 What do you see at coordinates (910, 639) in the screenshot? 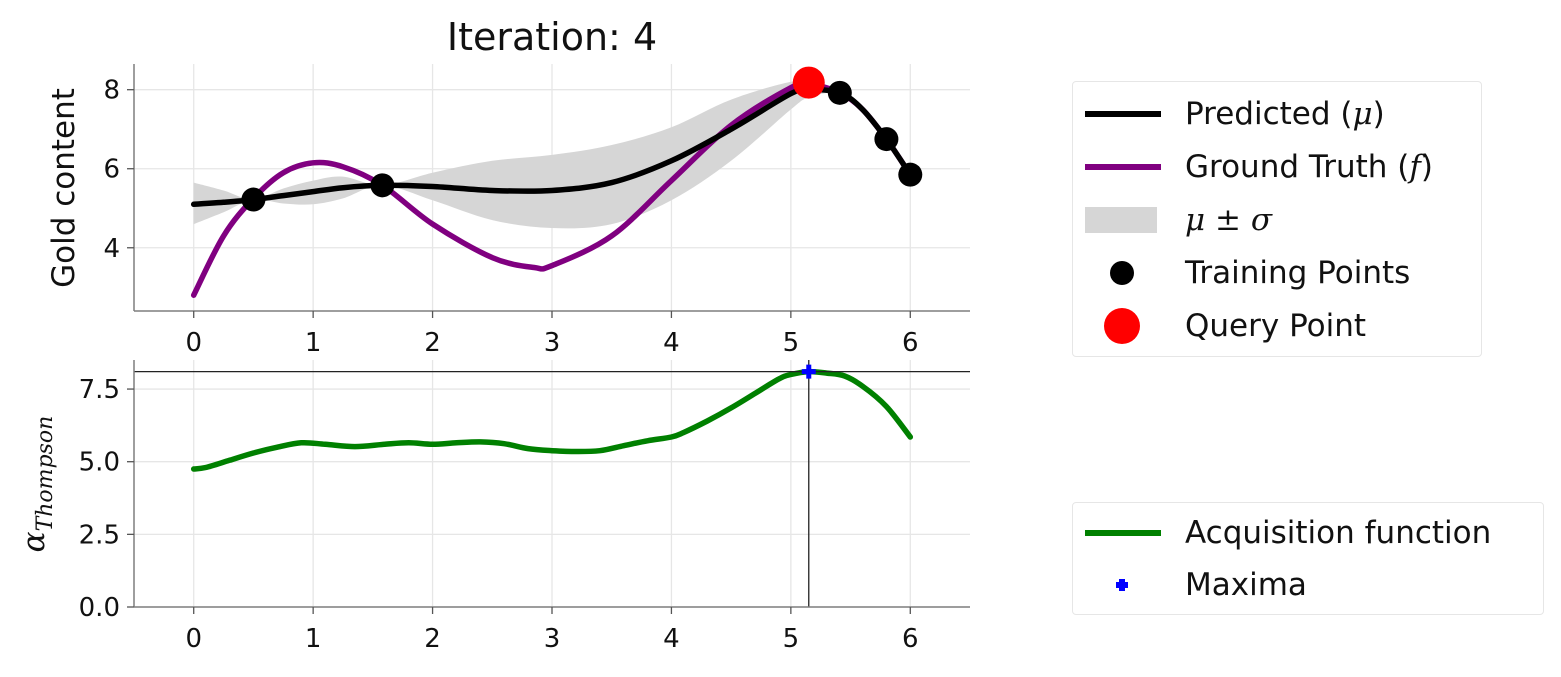
I see `bottom-x-tick-label: 6` at bounding box center [910, 639].